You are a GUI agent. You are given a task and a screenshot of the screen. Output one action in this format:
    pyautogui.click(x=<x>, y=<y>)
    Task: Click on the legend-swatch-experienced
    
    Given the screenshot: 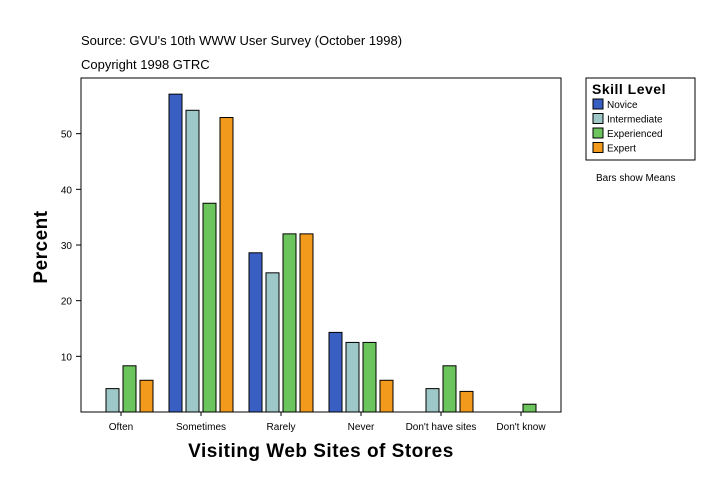 What is the action you would take?
    pyautogui.click(x=598, y=133)
    